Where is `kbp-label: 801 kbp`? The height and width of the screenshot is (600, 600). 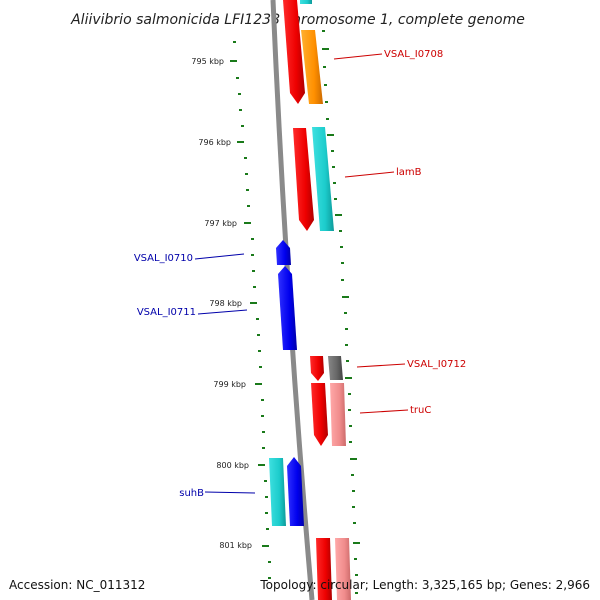 kbp-label: 801 kbp is located at coordinates (235, 545).